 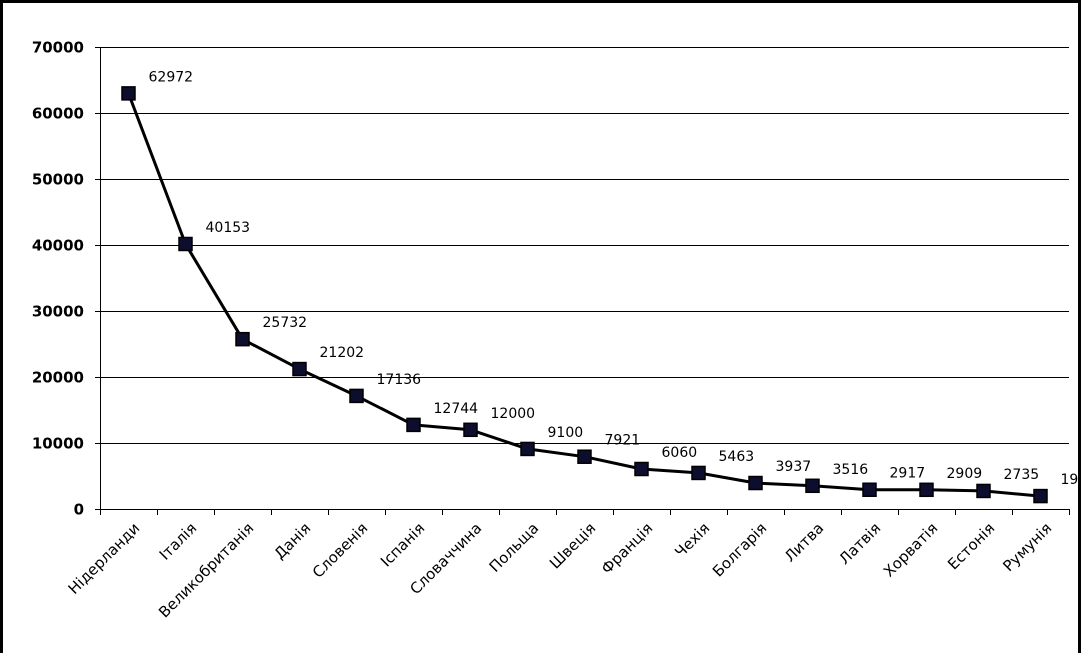 I want to click on data-label: 5463, so click(x=737, y=457).